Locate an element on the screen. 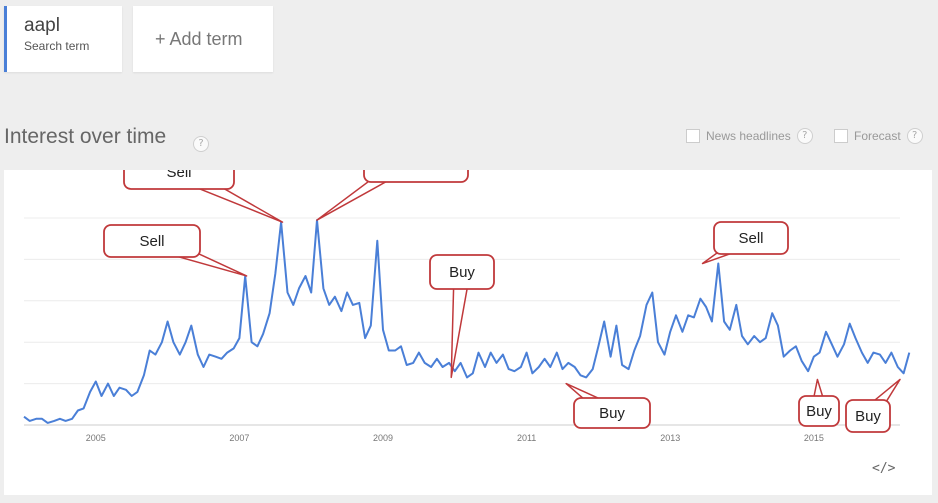 This screenshot has height=503, width=938. forecast-label: Forecast is located at coordinates (877, 136).